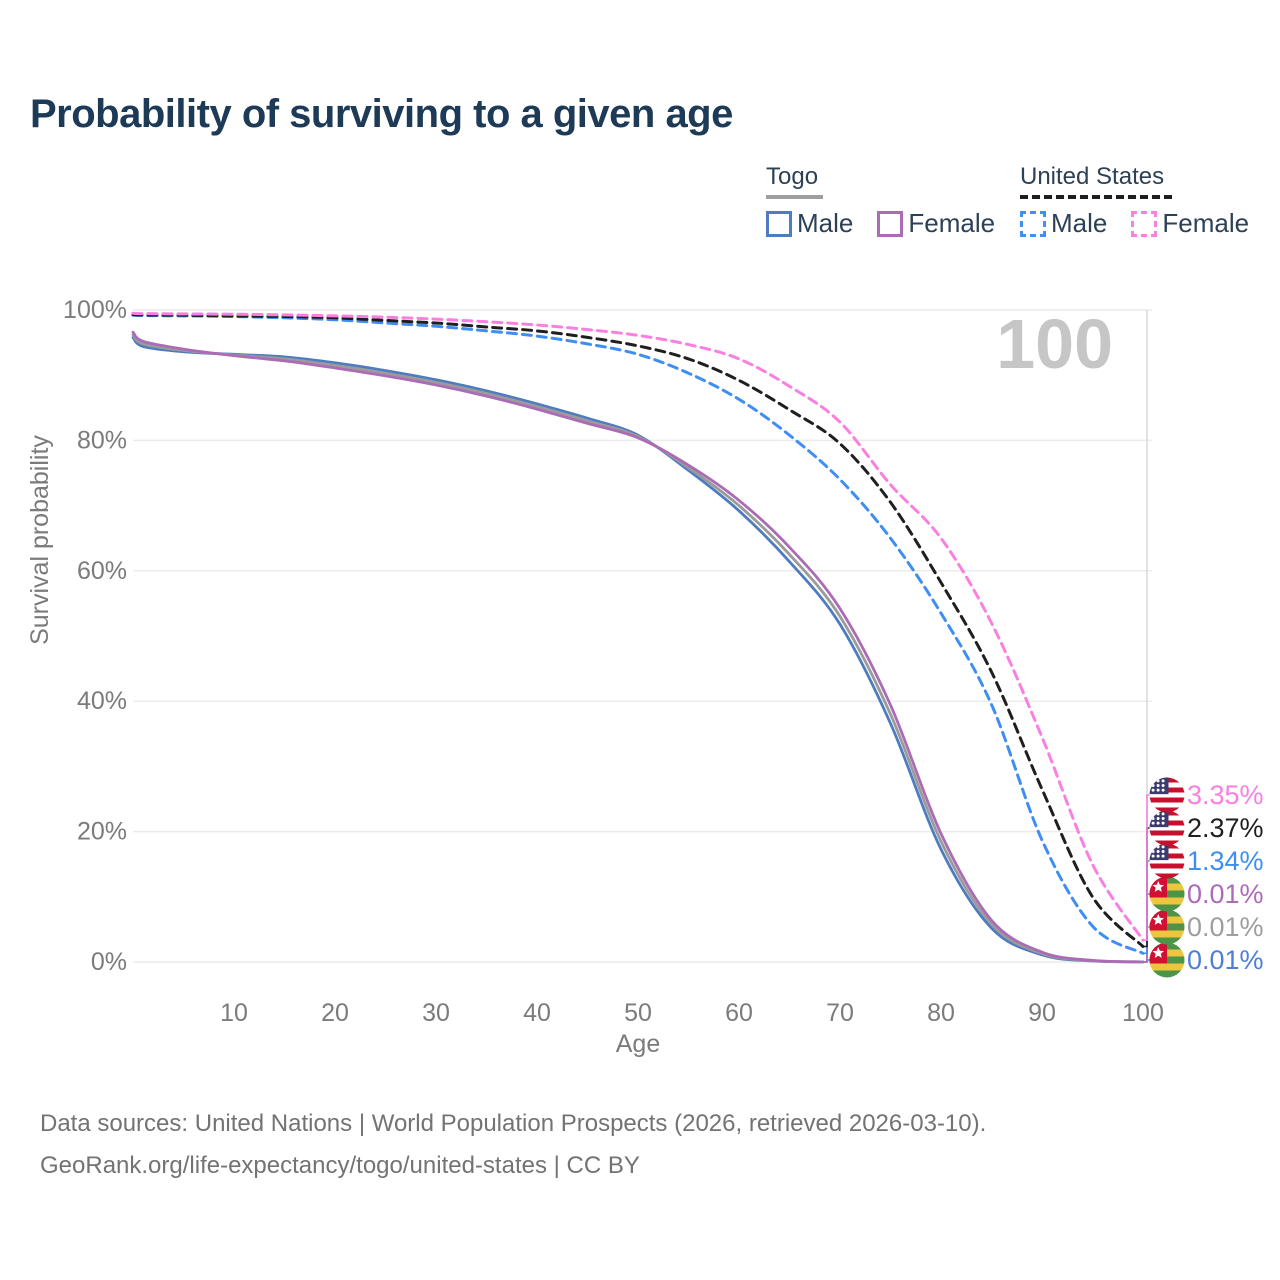  I want to click on end-value-label-togo-male: 0.01%, so click(1225, 960).